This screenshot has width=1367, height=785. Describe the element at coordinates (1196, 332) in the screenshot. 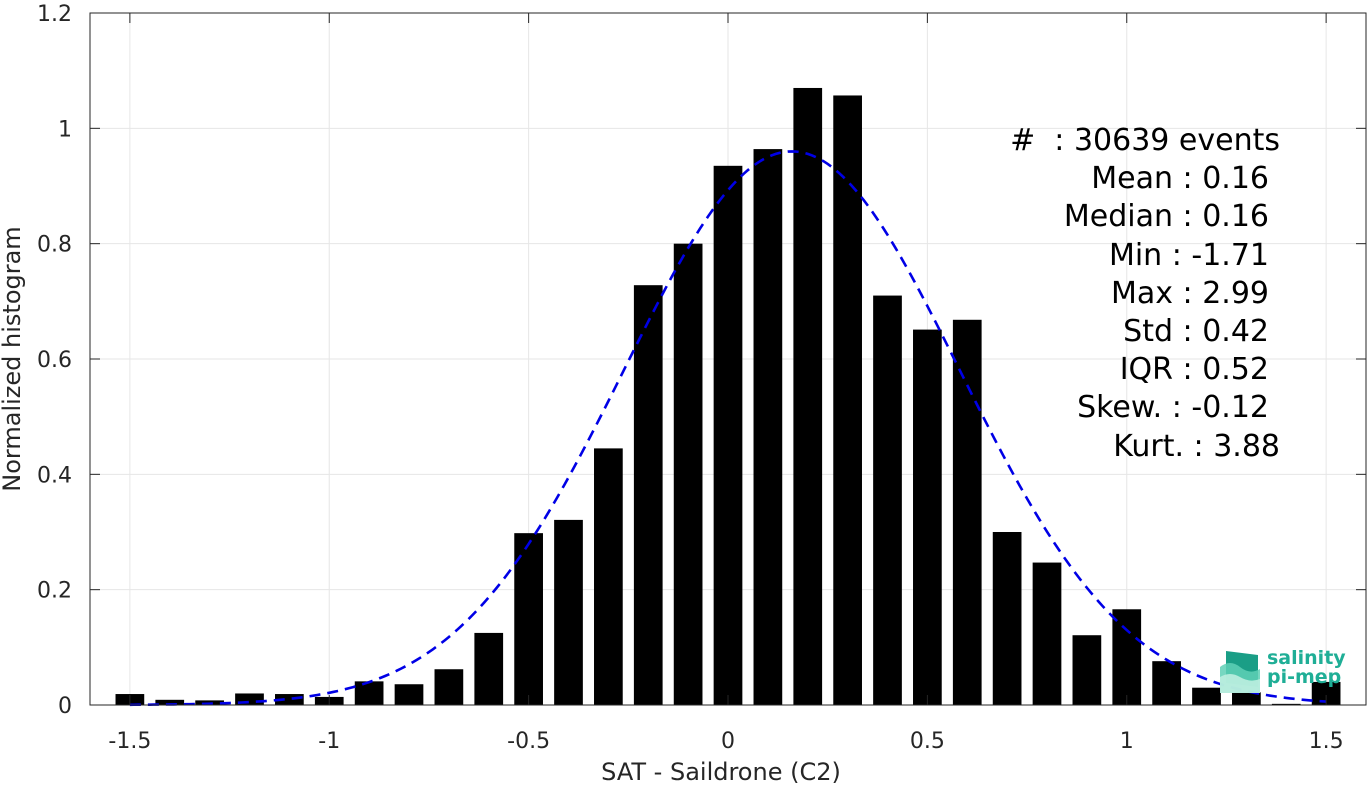

I see `stat-std: Std : 0.42` at that location.